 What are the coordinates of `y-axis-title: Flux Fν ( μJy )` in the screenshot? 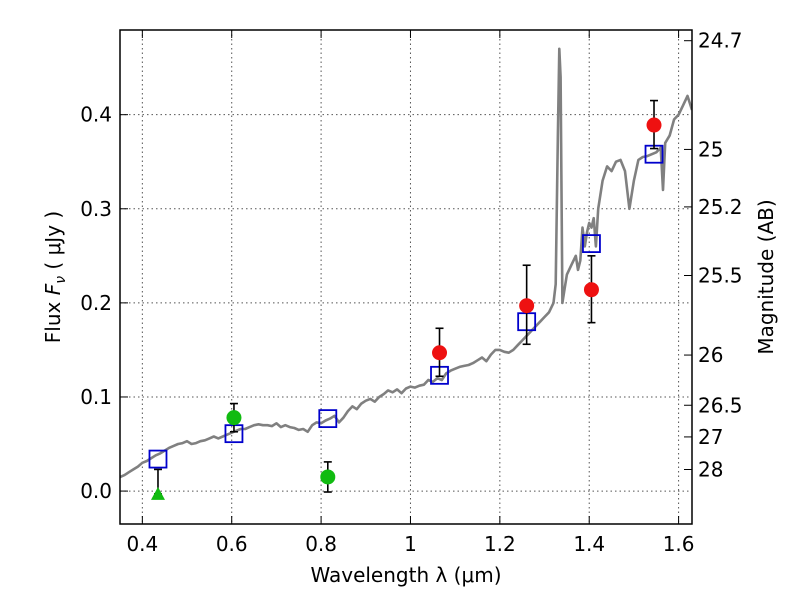 It's located at (55, 277).